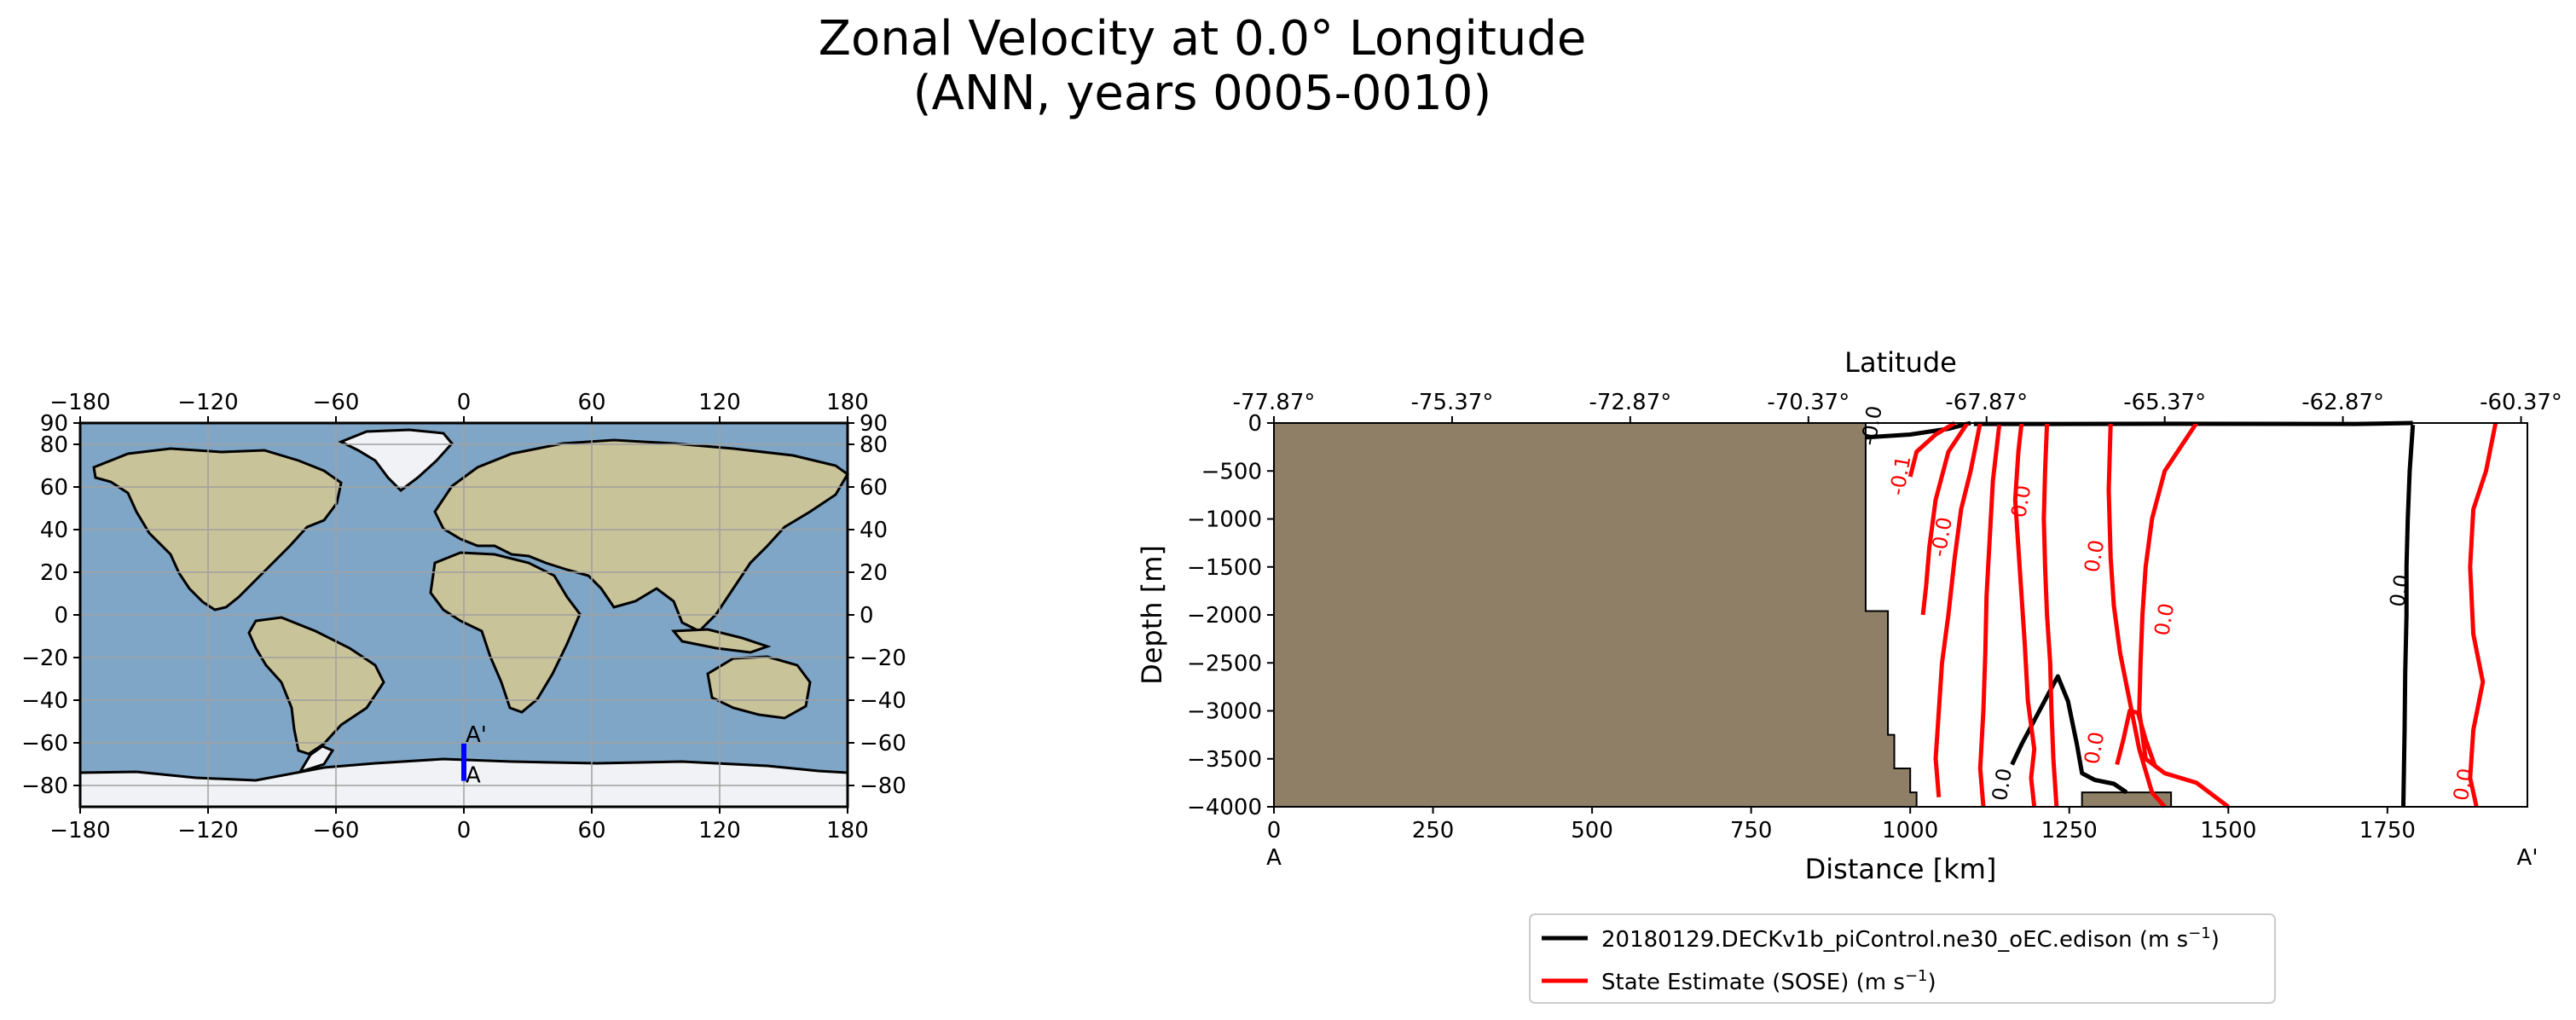 The image size is (2576, 1020). Describe the element at coordinates (2228, 830) in the screenshot. I see `section-x-tick-label: 1500` at that location.